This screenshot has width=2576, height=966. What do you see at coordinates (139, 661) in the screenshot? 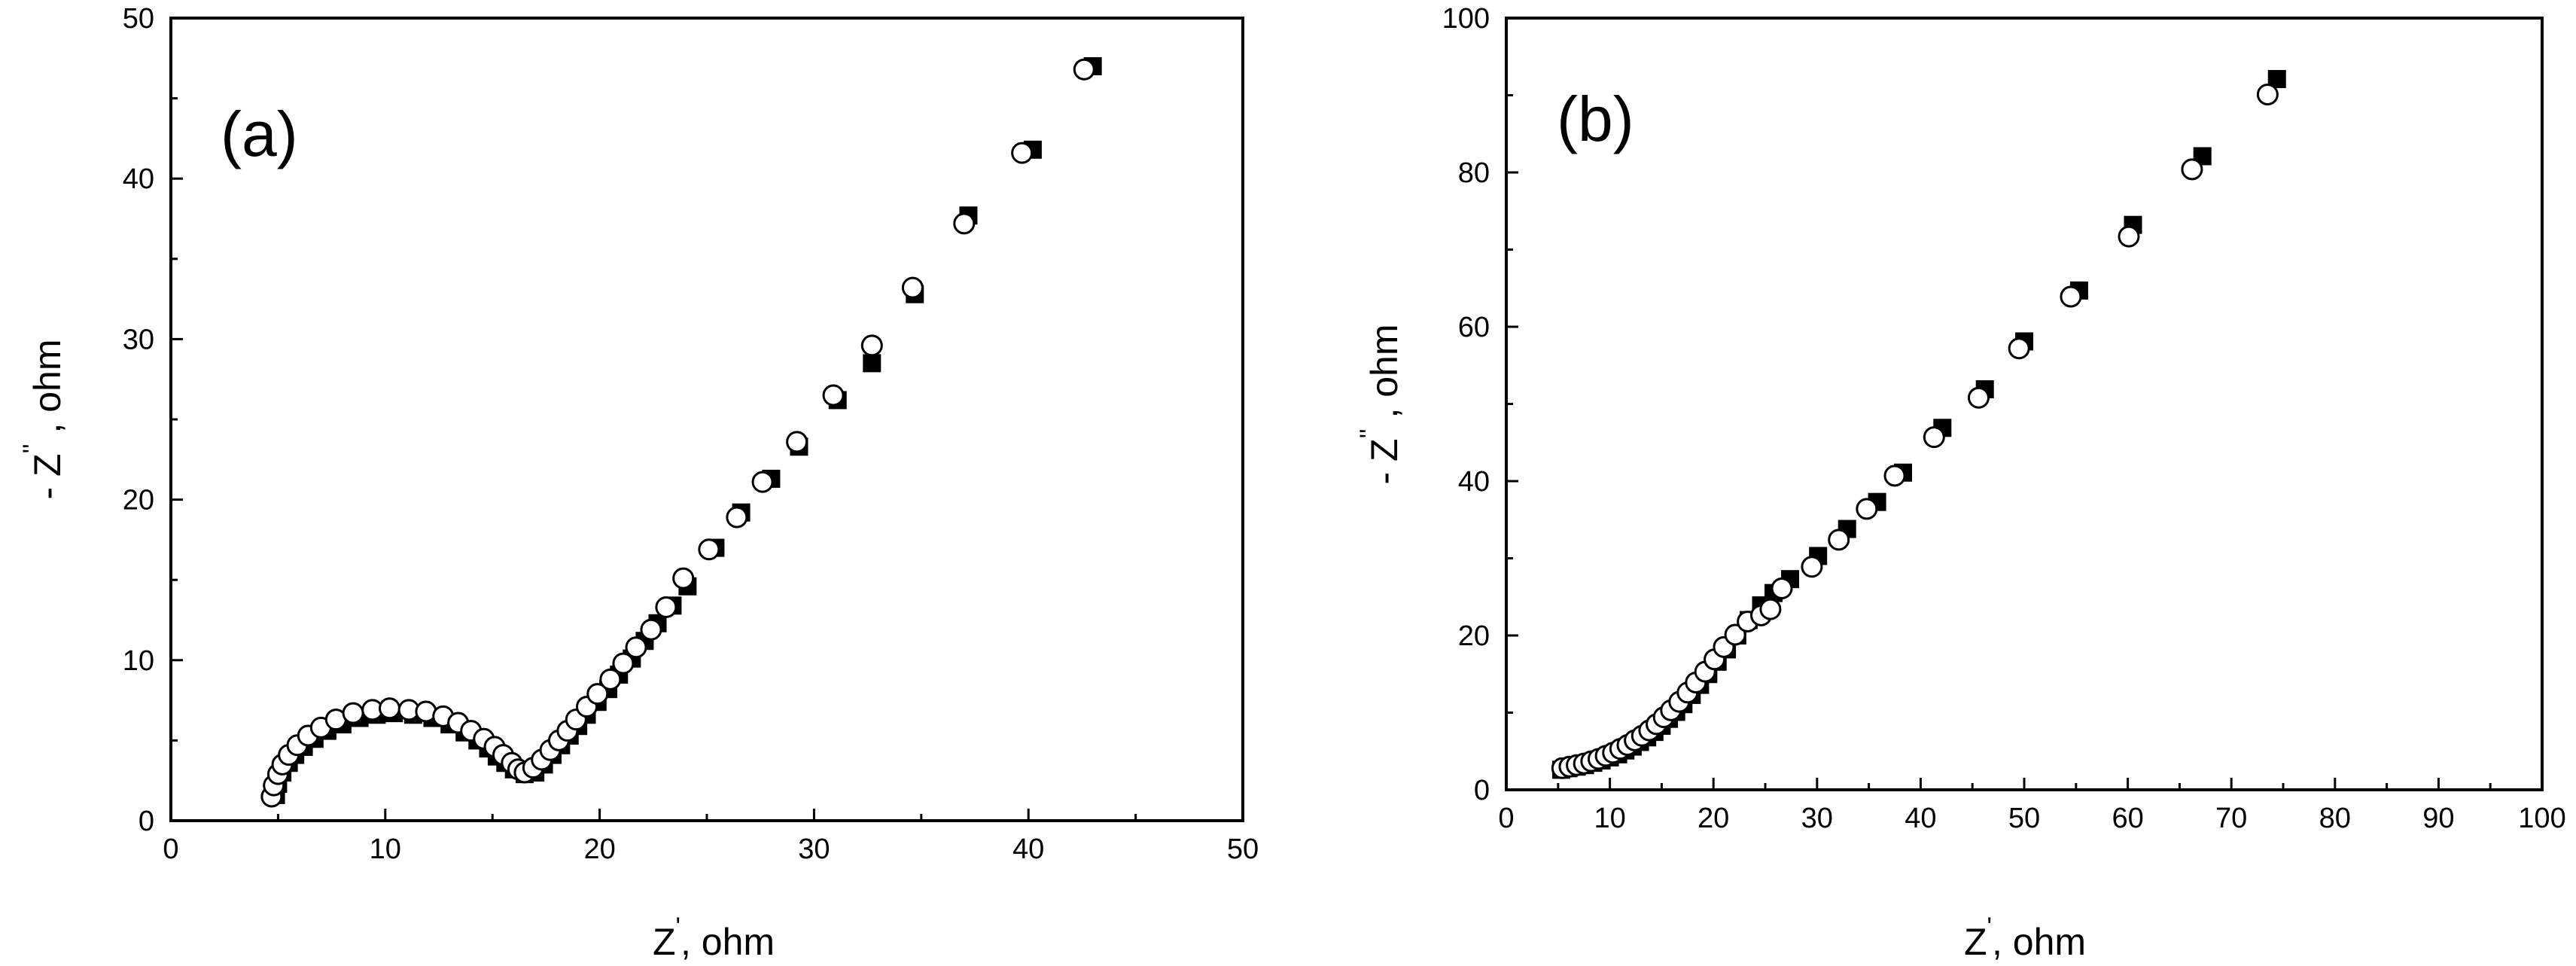
I see `y-tick-label: 10` at bounding box center [139, 661].